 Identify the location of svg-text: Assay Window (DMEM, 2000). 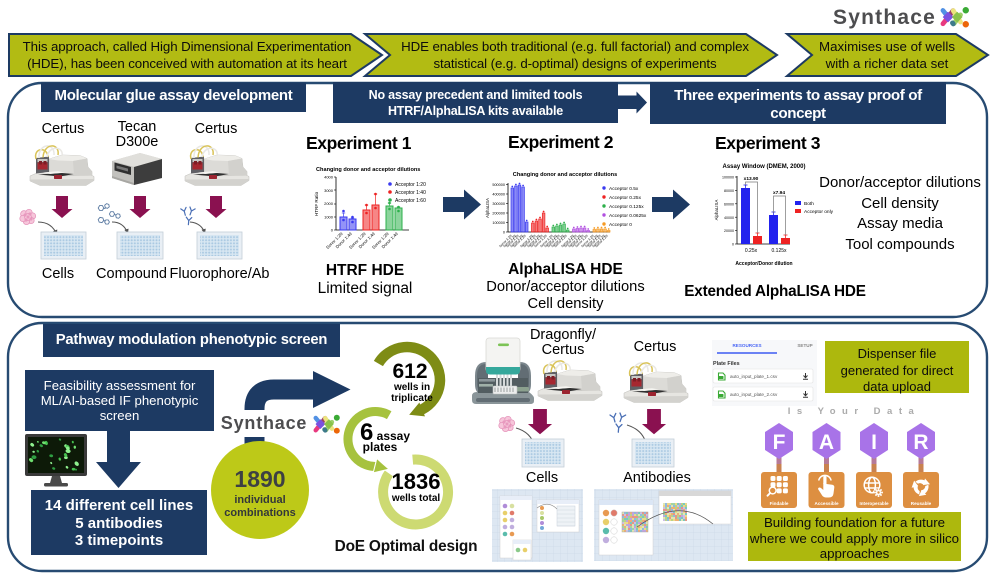
(764, 167).